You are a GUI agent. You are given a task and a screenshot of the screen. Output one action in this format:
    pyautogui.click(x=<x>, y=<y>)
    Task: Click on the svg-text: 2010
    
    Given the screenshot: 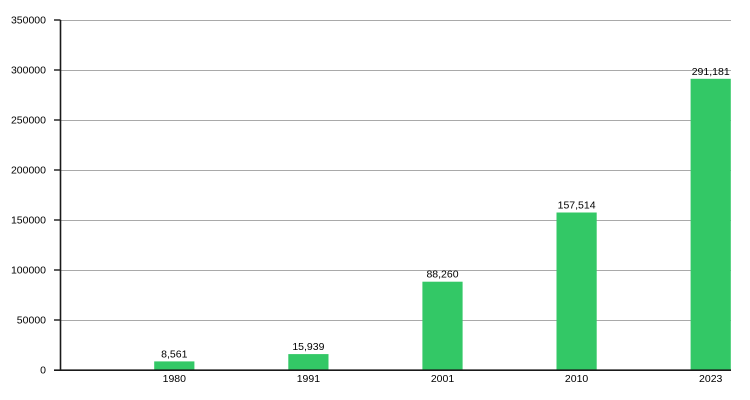 What is the action you would take?
    pyautogui.click(x=577, y=379)
    